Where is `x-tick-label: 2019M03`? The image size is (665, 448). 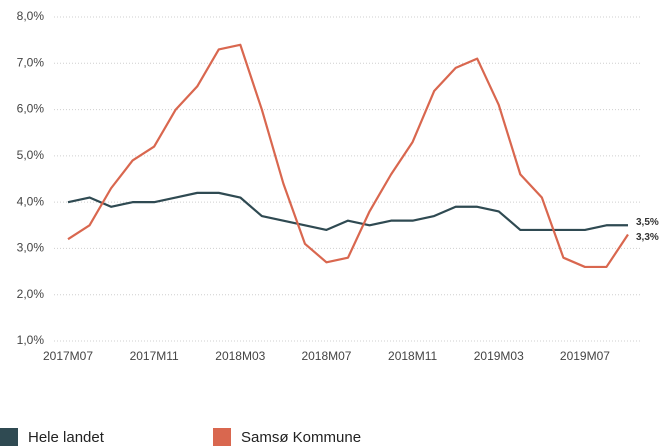
x-tick-label: 2019M03 is located at coordinates (499, 356).